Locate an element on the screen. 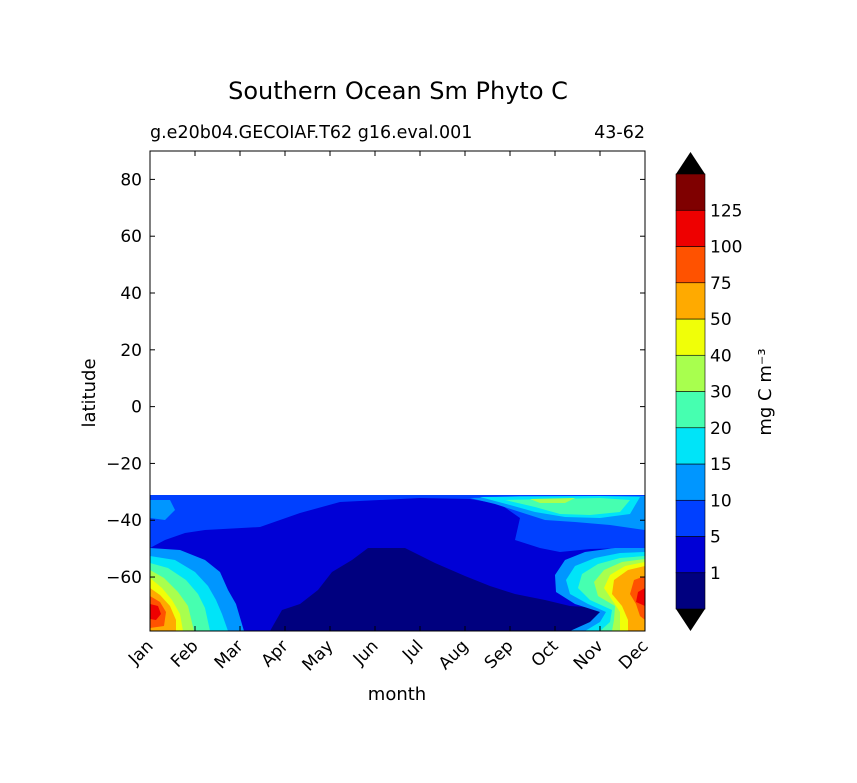  x-axis-label: month is located at coordinates (397, 694).